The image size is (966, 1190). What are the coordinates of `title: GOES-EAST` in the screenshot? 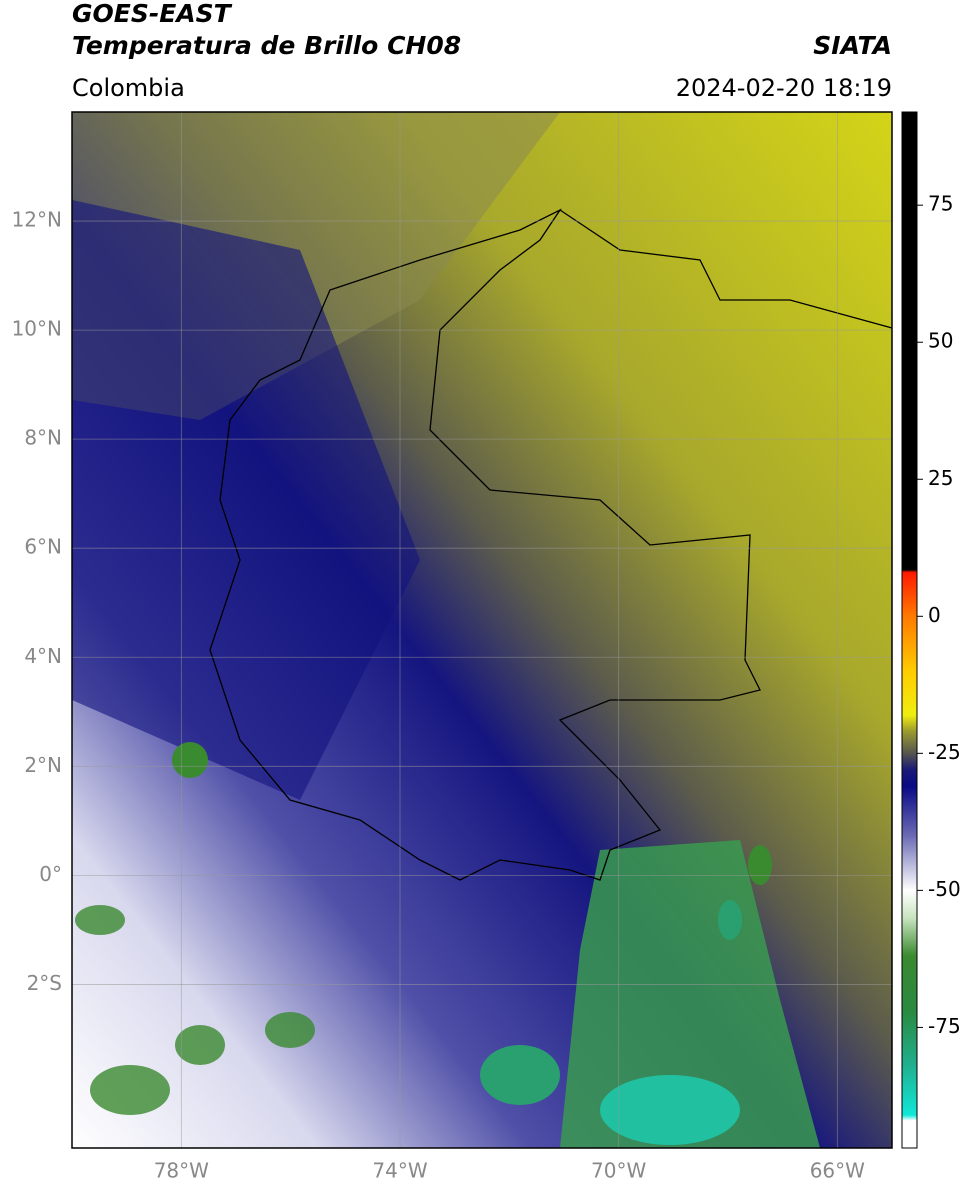 It's located at (152, 14).